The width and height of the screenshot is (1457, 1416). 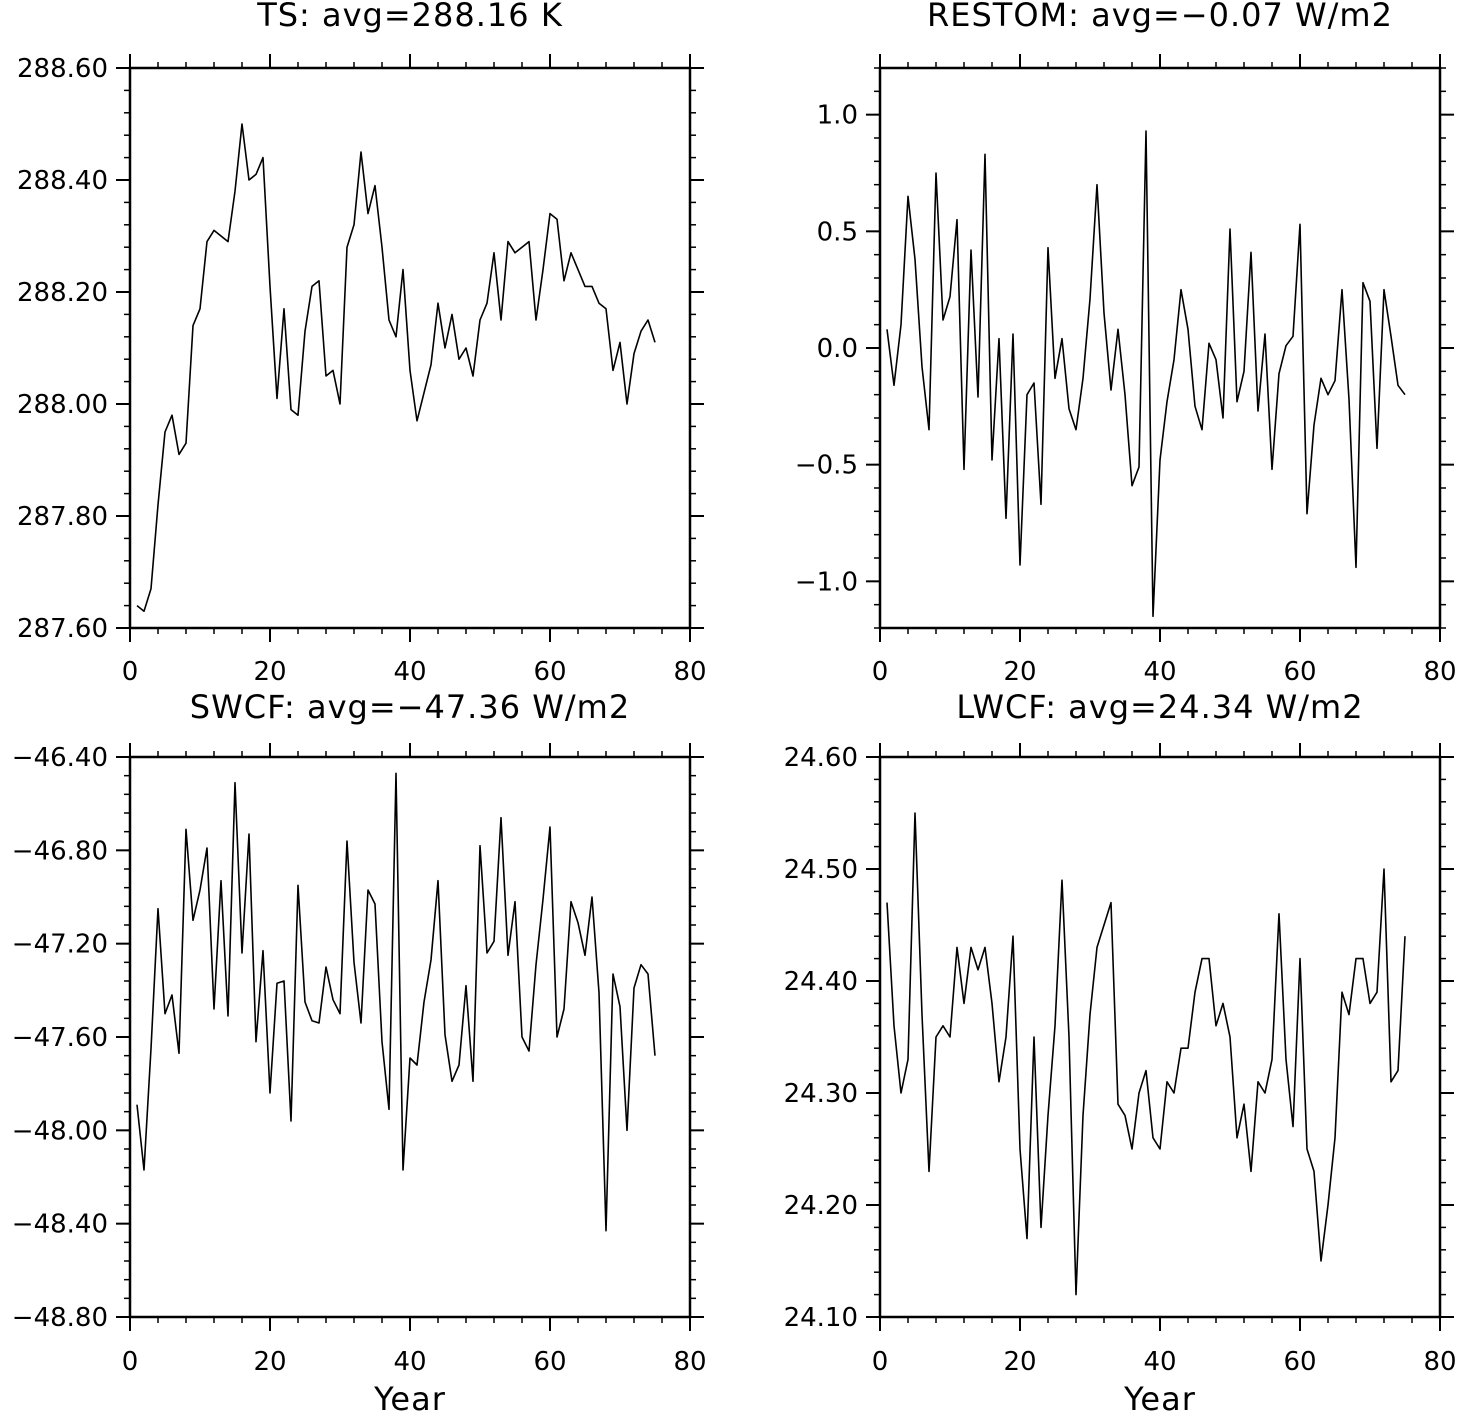 I want to click on y-tick-label: 0.5, so click(x=837, y=232).